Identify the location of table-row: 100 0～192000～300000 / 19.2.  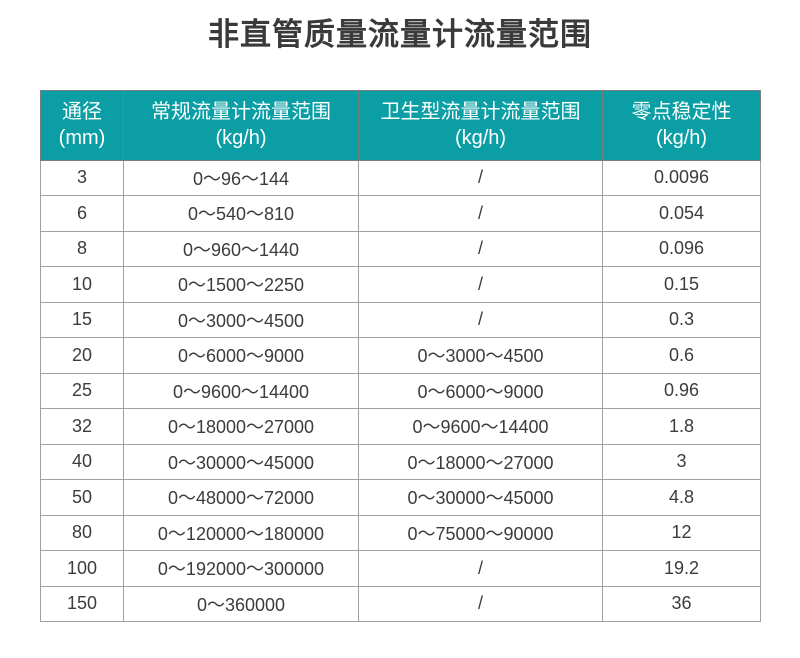
(400, 568).